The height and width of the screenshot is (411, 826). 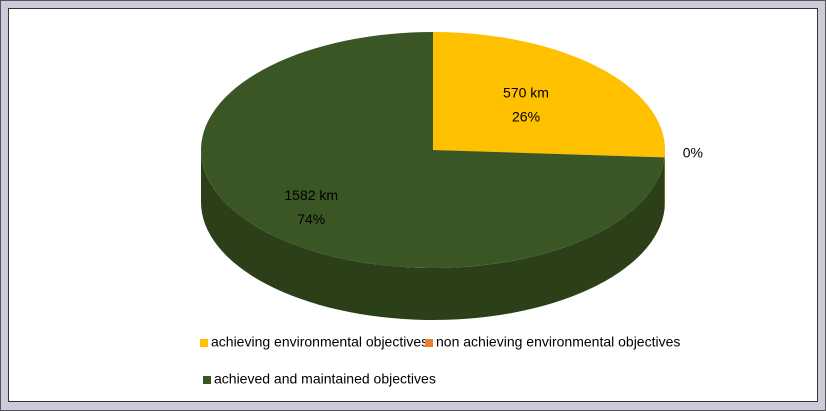 I want to click on data-label: 74%, so click(x=311, y=219).